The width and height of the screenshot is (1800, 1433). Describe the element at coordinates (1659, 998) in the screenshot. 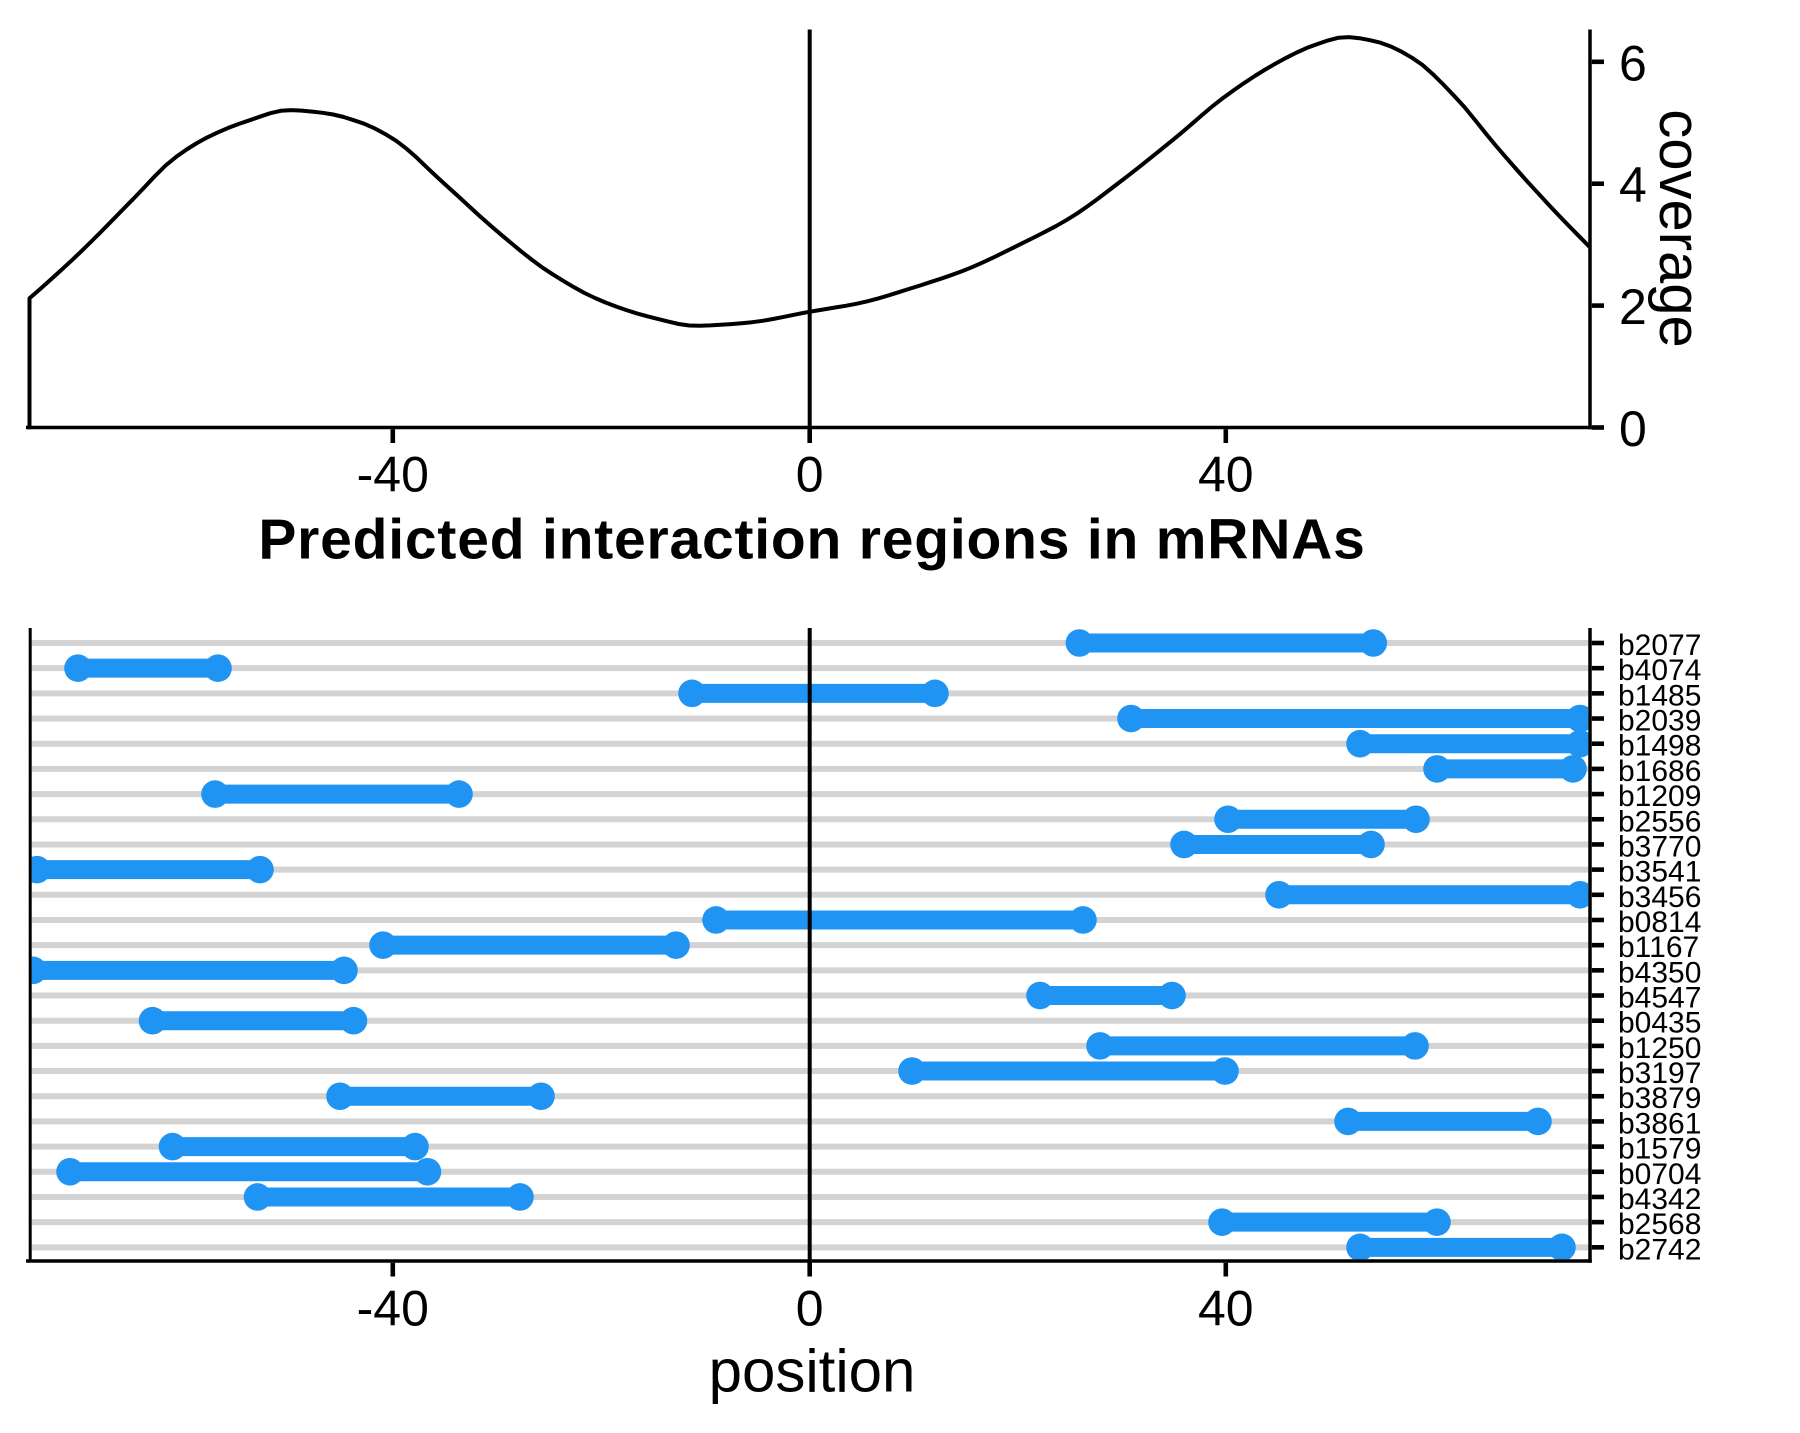

I see `svg-text: b4547` at that location.